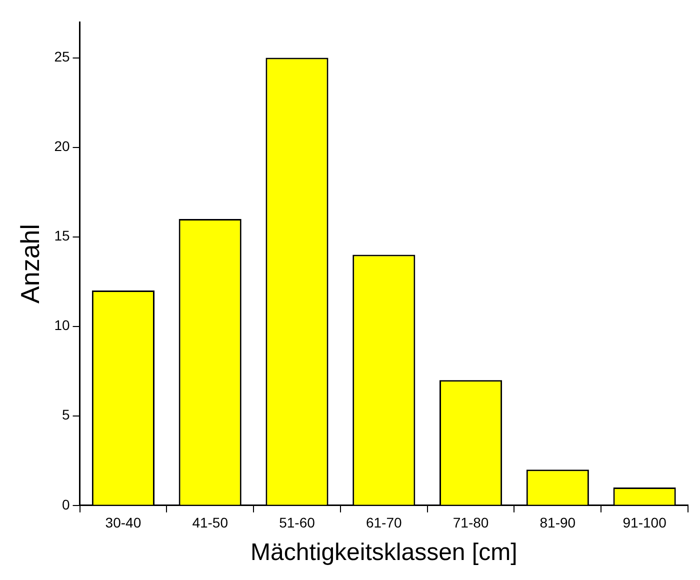 The image size is (700, 580). What do you see at coordinates (384, 522) in the screenshot?
I see `x-tick-label: 61-70` at bounding box center [384, 522].